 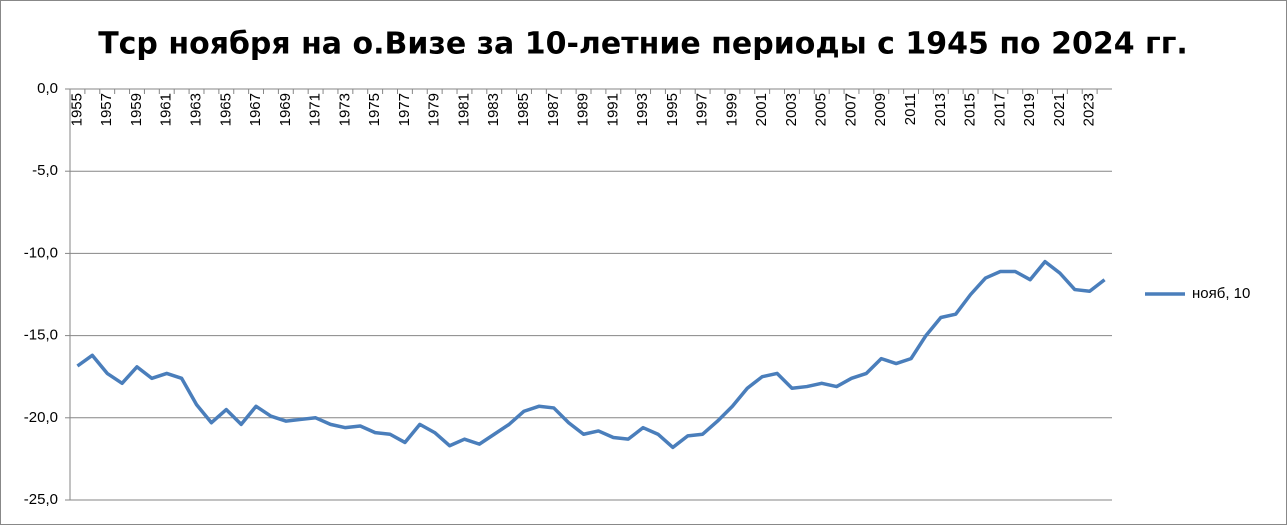 I want to click on x-tick-label: 2003, so click(x=791, y=109).